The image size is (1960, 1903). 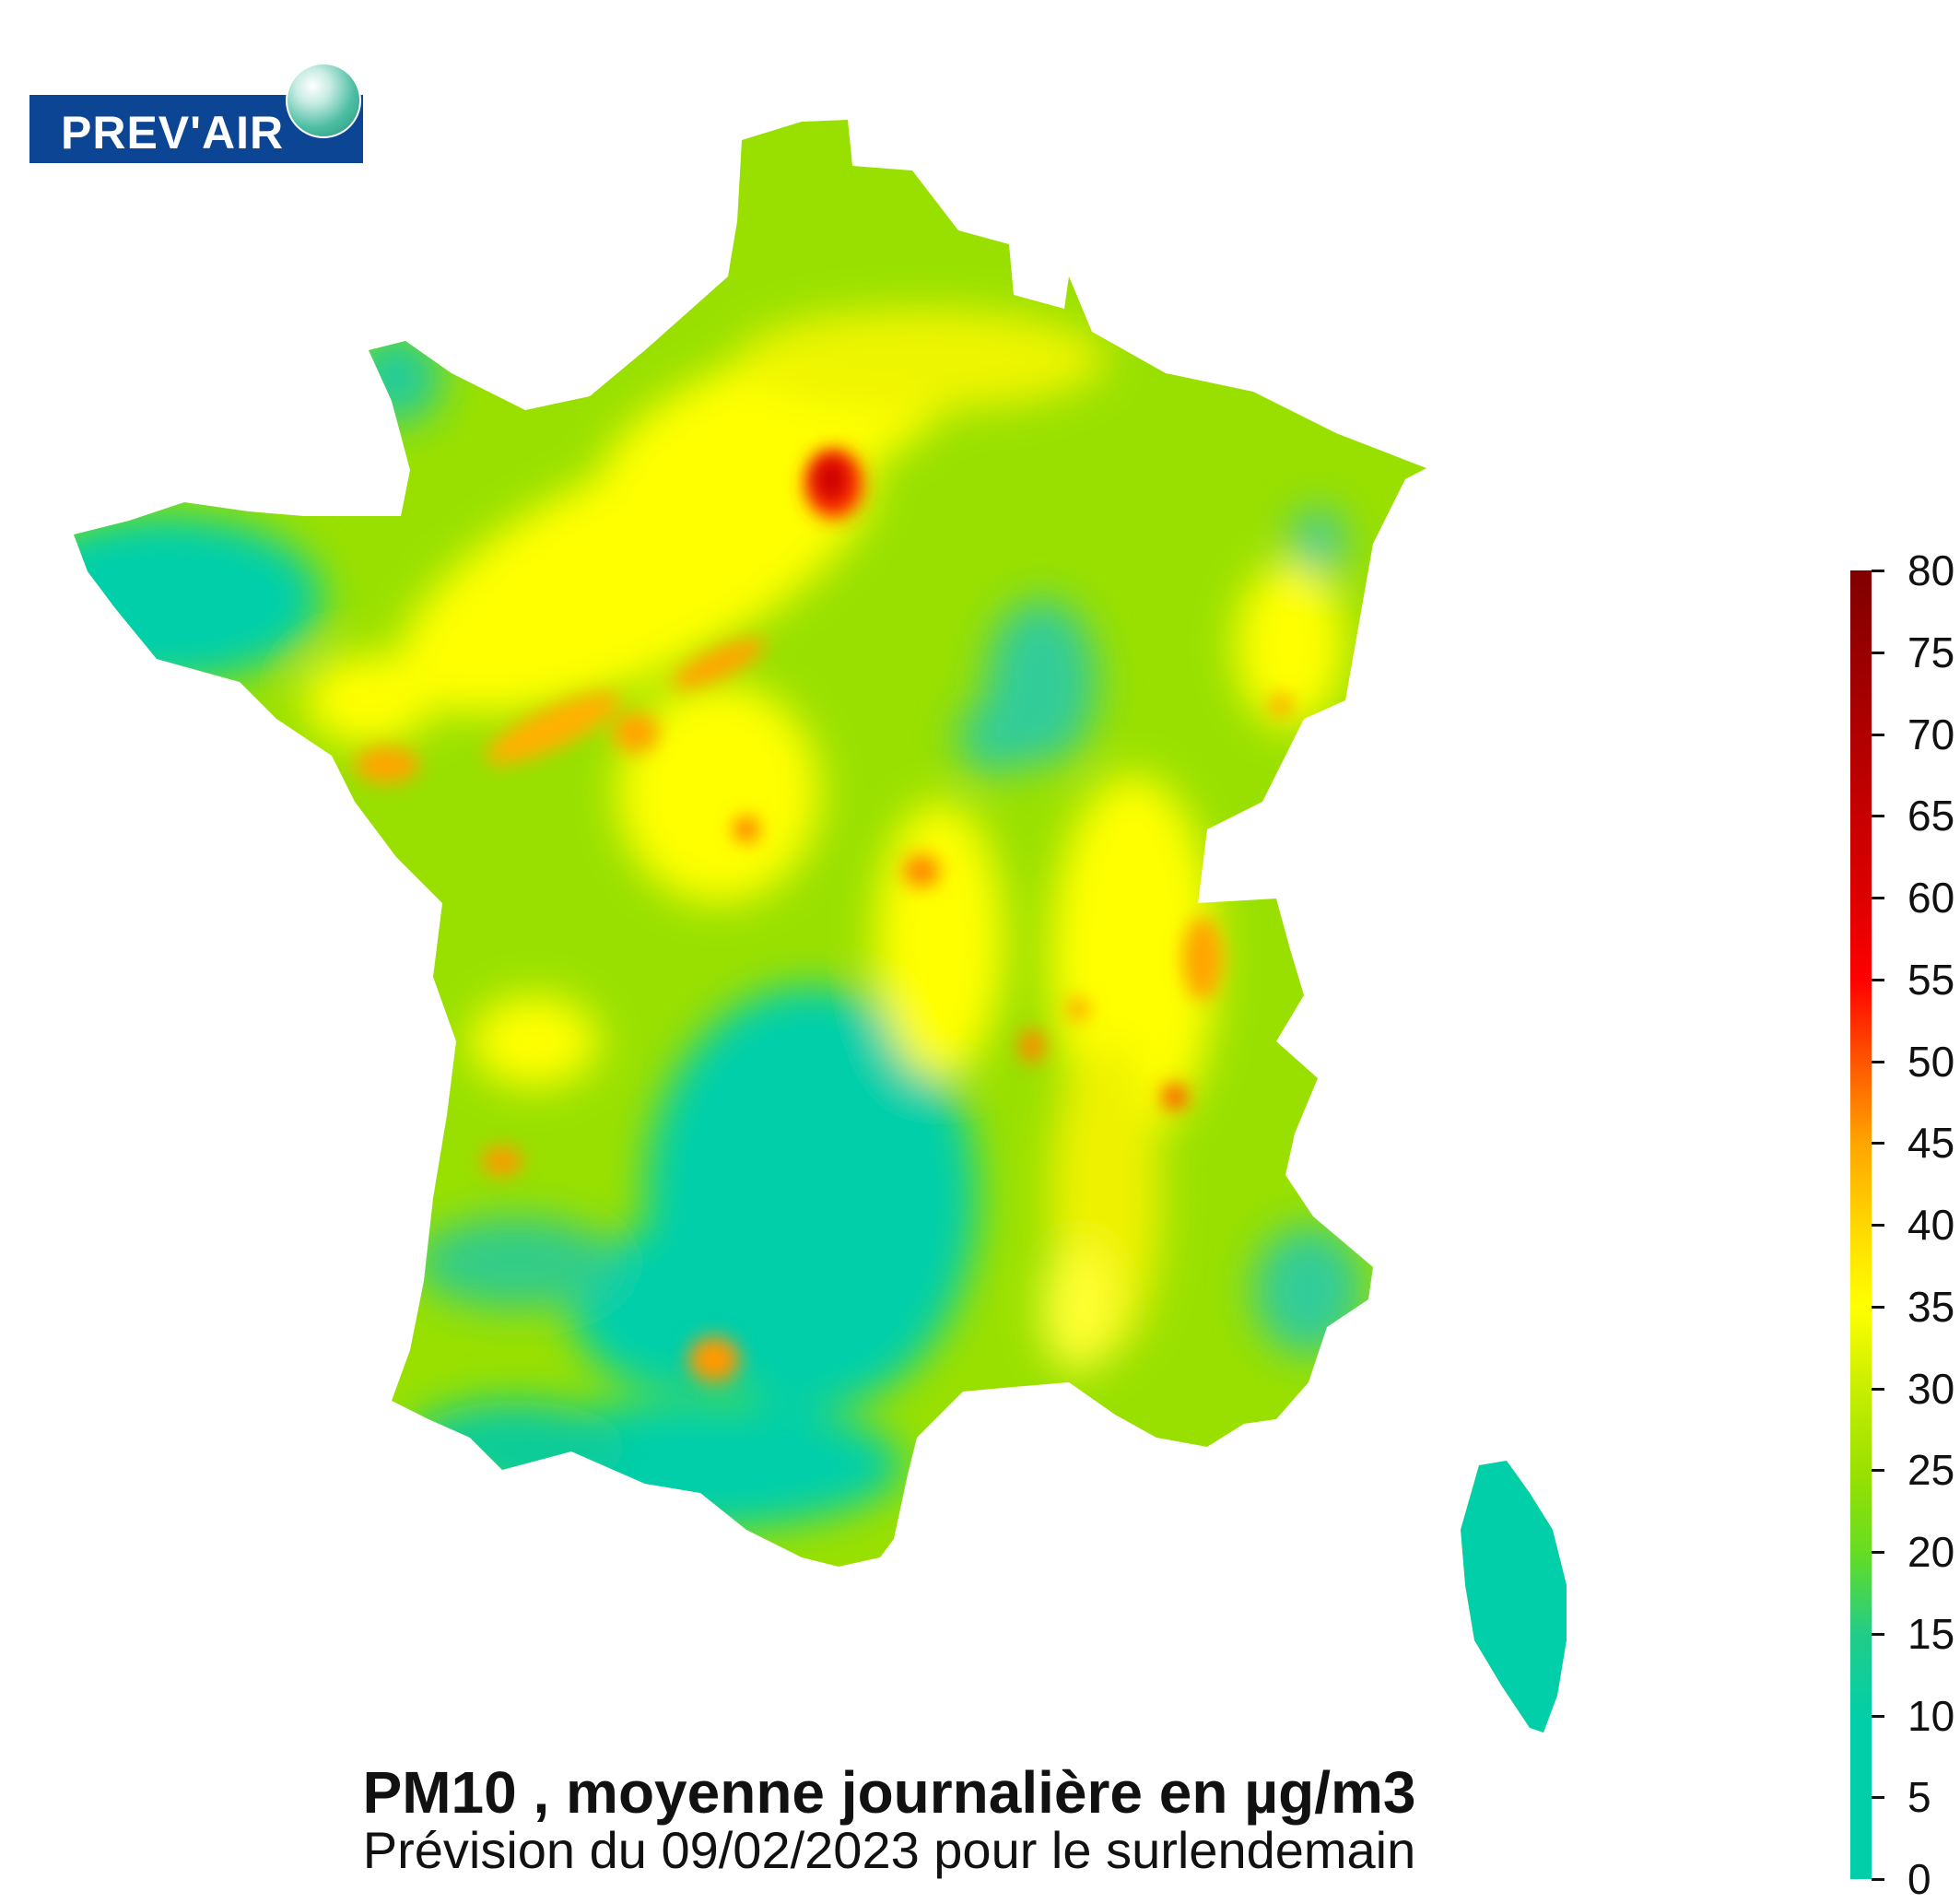 I want to click on colorbar-tick-label: 0, so click(x=1919, y=1879).